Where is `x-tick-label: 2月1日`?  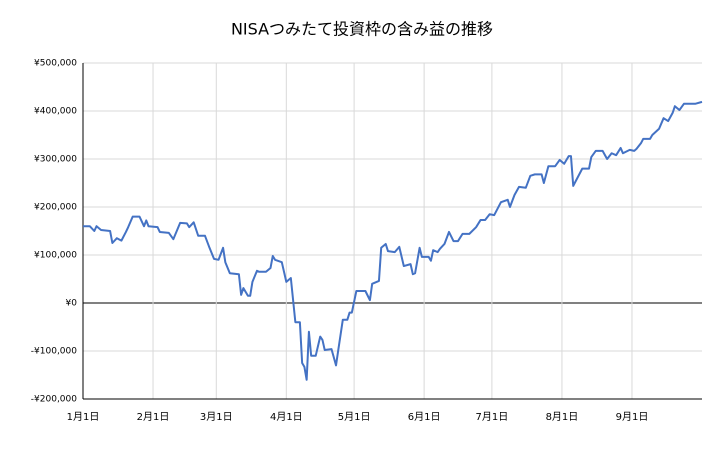 x-tick-label: 2月1日 is located at coordinates (153, 417).